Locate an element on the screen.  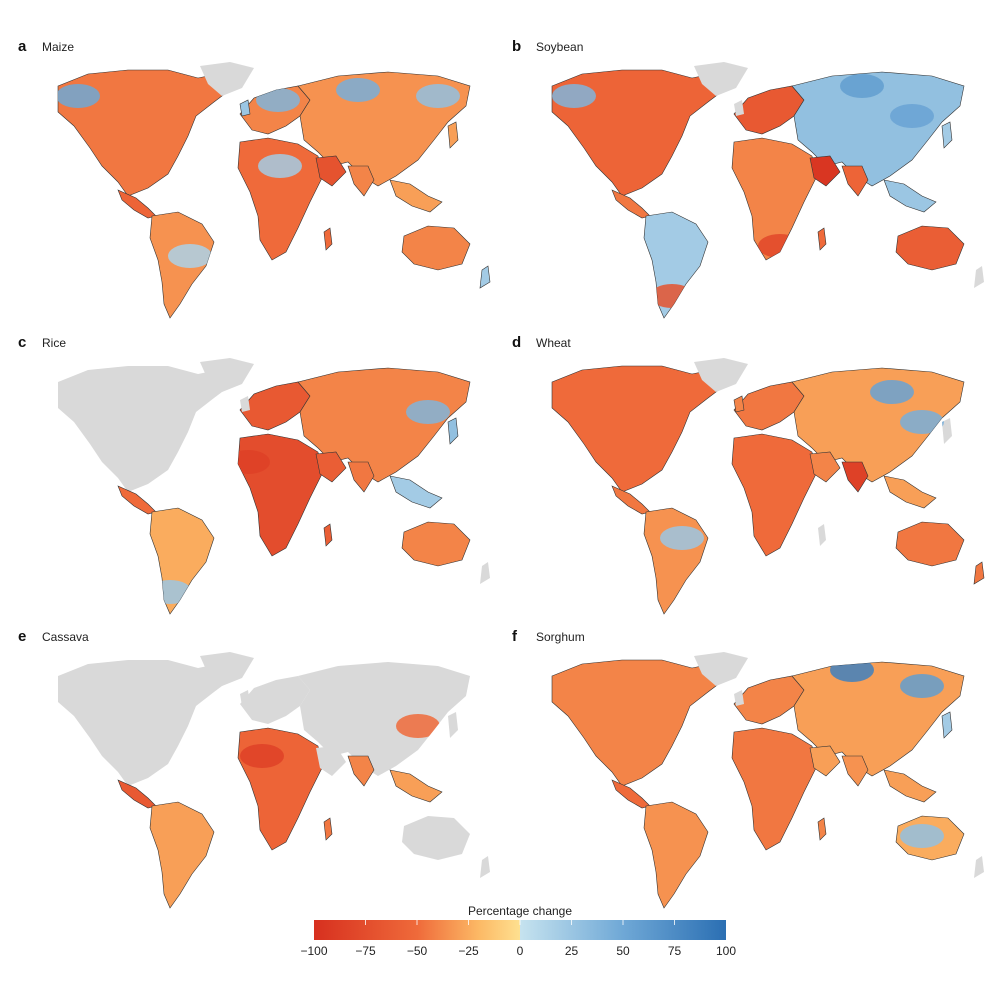
legend-title: Percentage change is located at coordinates (520, 911).